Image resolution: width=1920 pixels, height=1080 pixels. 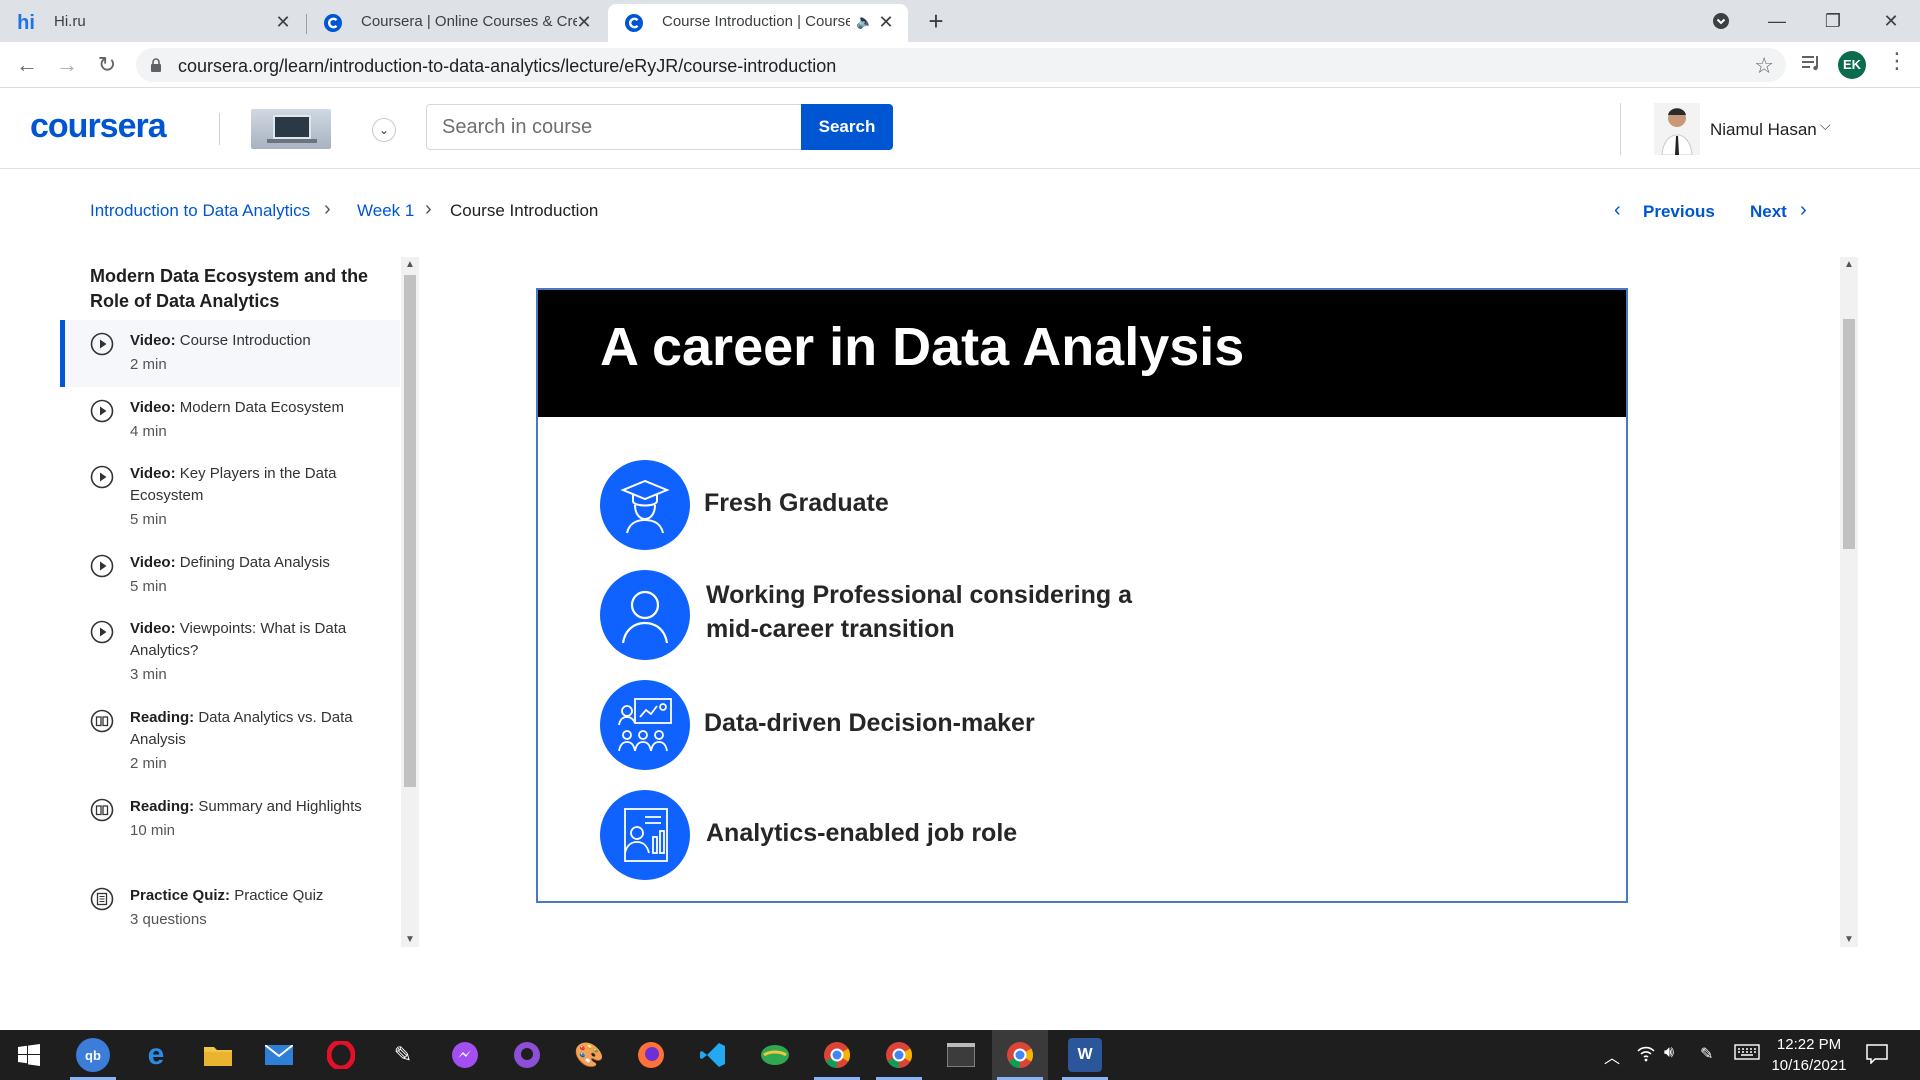 I want to click on role-label-line2: mid-career transition, so click(x=830, y=629).